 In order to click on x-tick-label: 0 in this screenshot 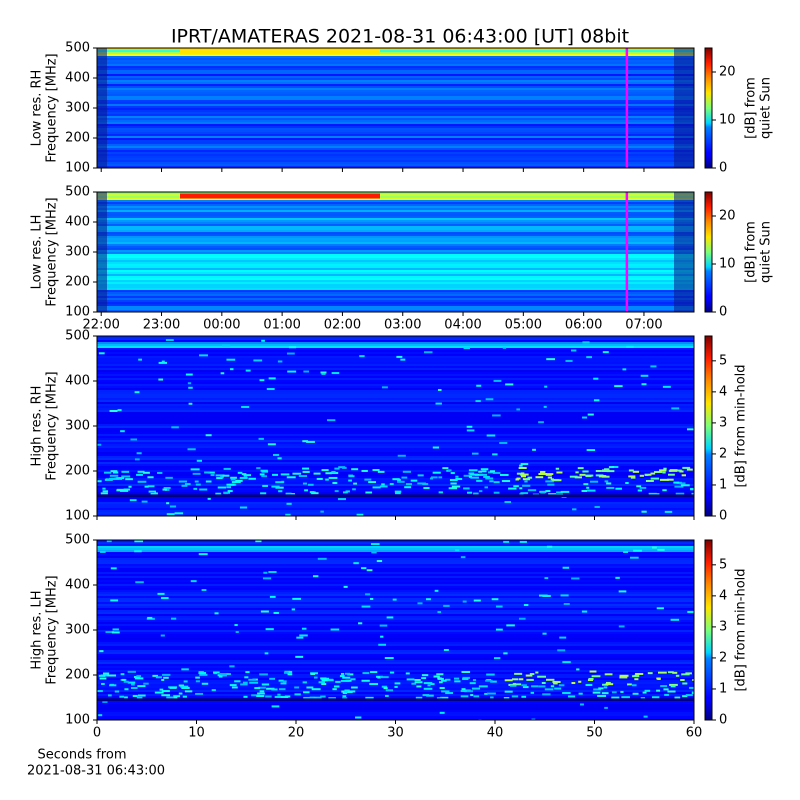, I will do `click(97, 733)`.